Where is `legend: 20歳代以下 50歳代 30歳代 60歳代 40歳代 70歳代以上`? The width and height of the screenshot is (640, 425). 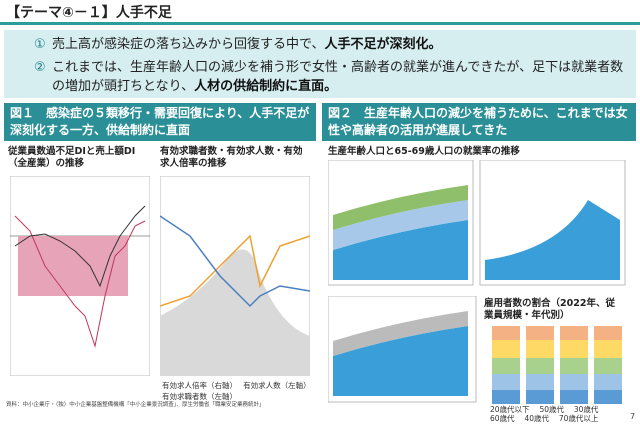
legend: 20歳代以下 50歳代 30歳代 60歳代 40歳代 70歳代以上 is located at coordinates (560, 414).